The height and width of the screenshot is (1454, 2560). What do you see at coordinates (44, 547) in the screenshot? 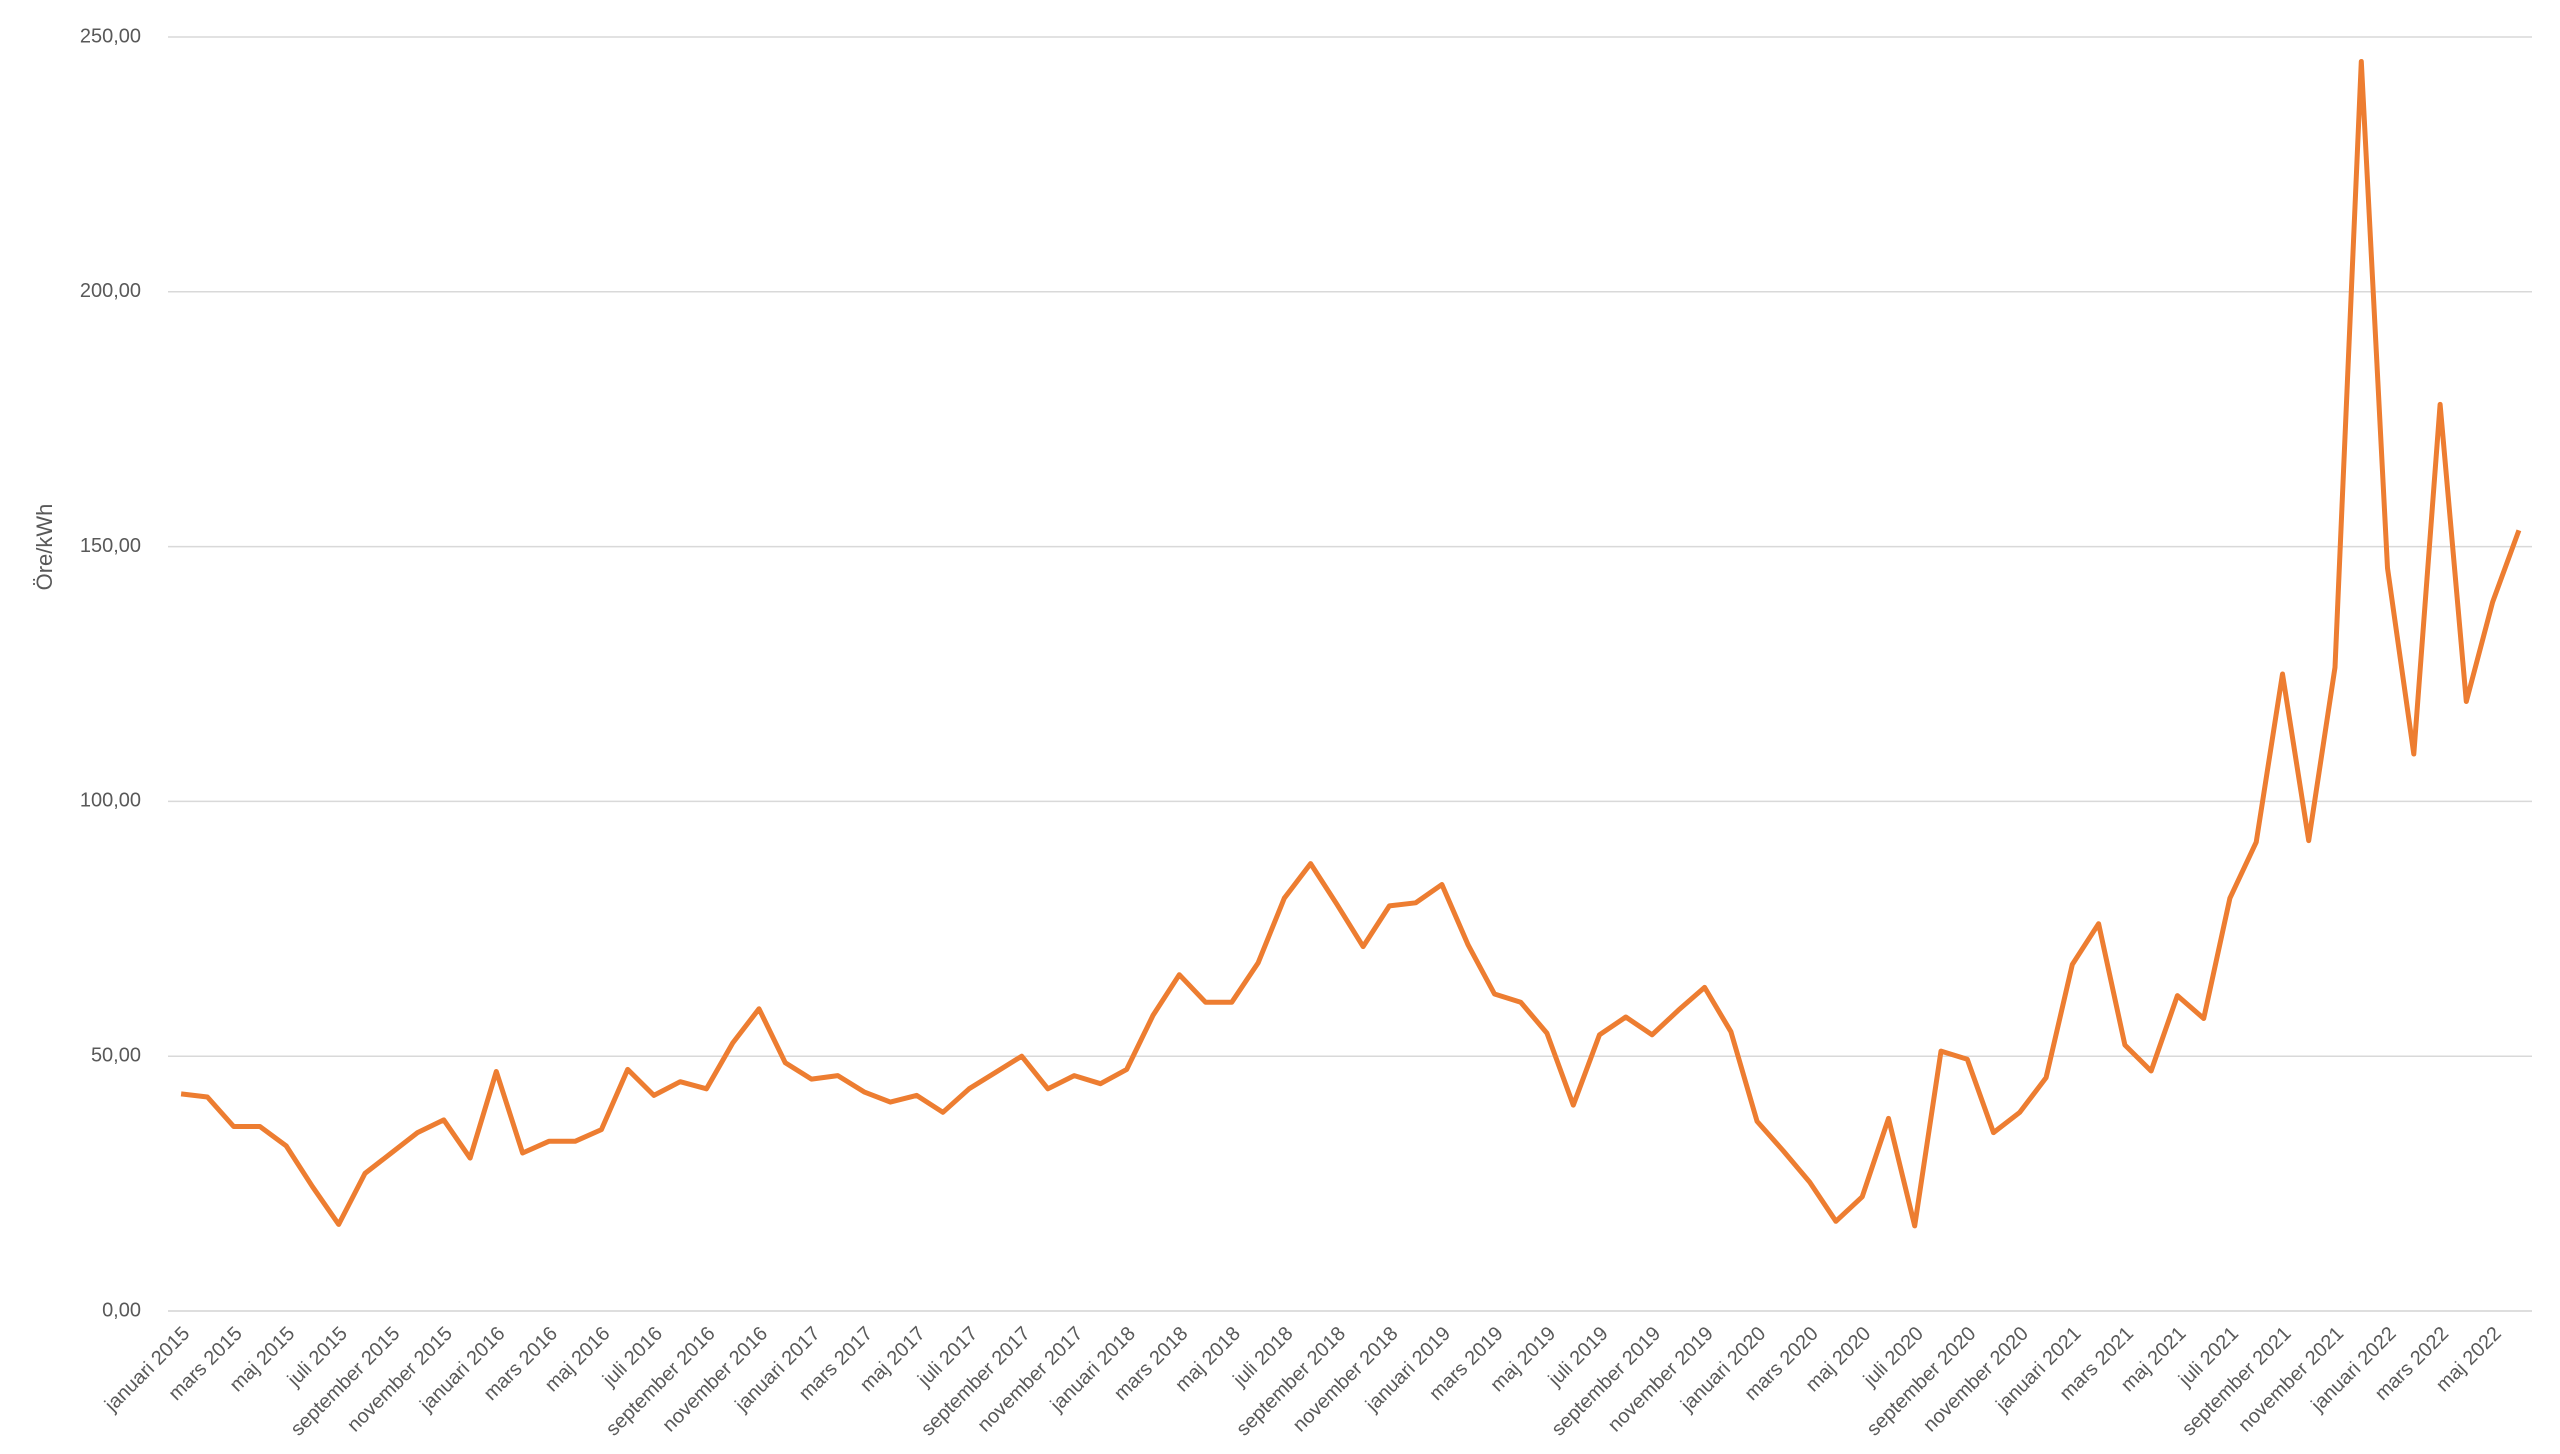
I see `y-axis-title: Öre/kWh` at bounding box center [44, 547].